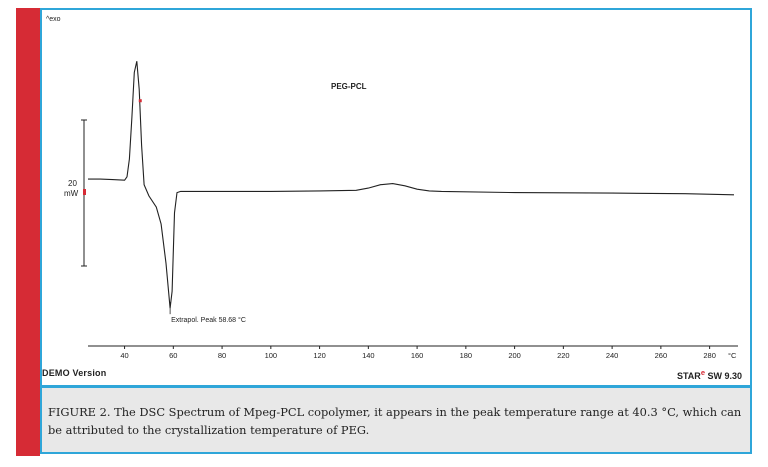 This screenshot has height=467, width=768. Describe the element at coordinates (612, 355) in the screenshot. I see `x-tick-label: 240` at that location.